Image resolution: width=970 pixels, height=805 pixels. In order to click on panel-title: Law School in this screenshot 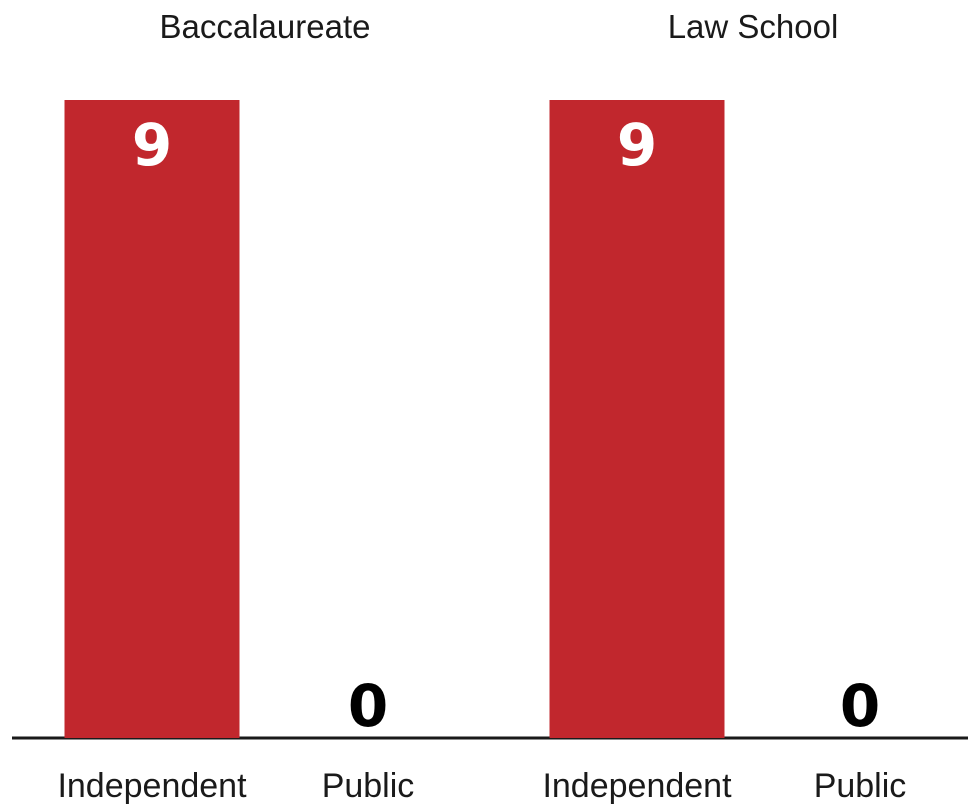, I will do `click(753, 26)`.